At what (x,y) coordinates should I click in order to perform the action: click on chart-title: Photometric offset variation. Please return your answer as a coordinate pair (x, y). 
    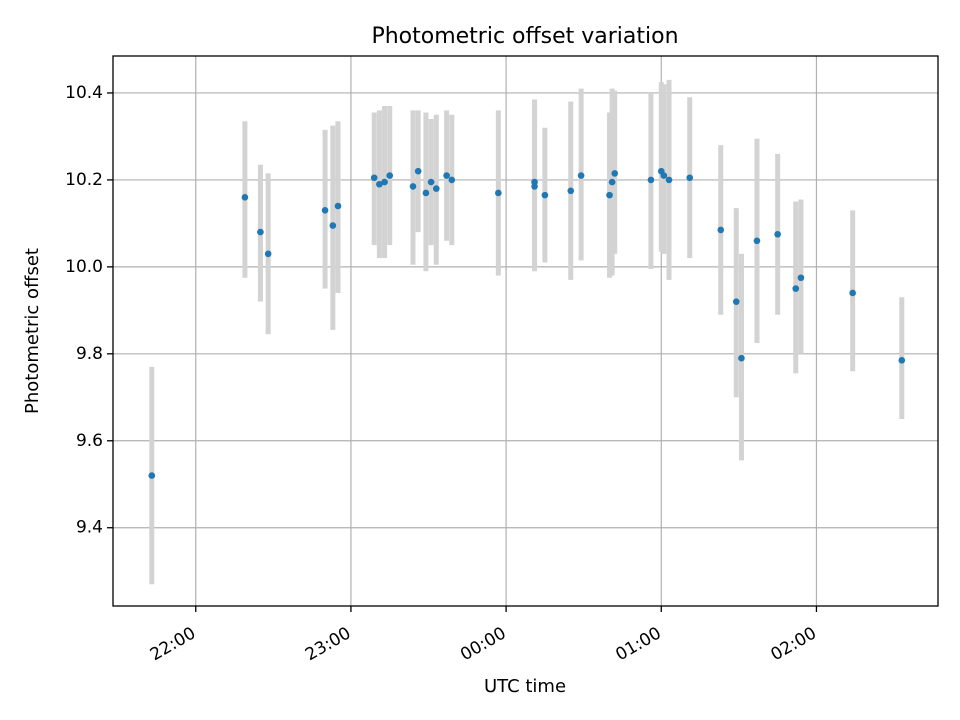
    Looking at the image, I should click on (524, 36).